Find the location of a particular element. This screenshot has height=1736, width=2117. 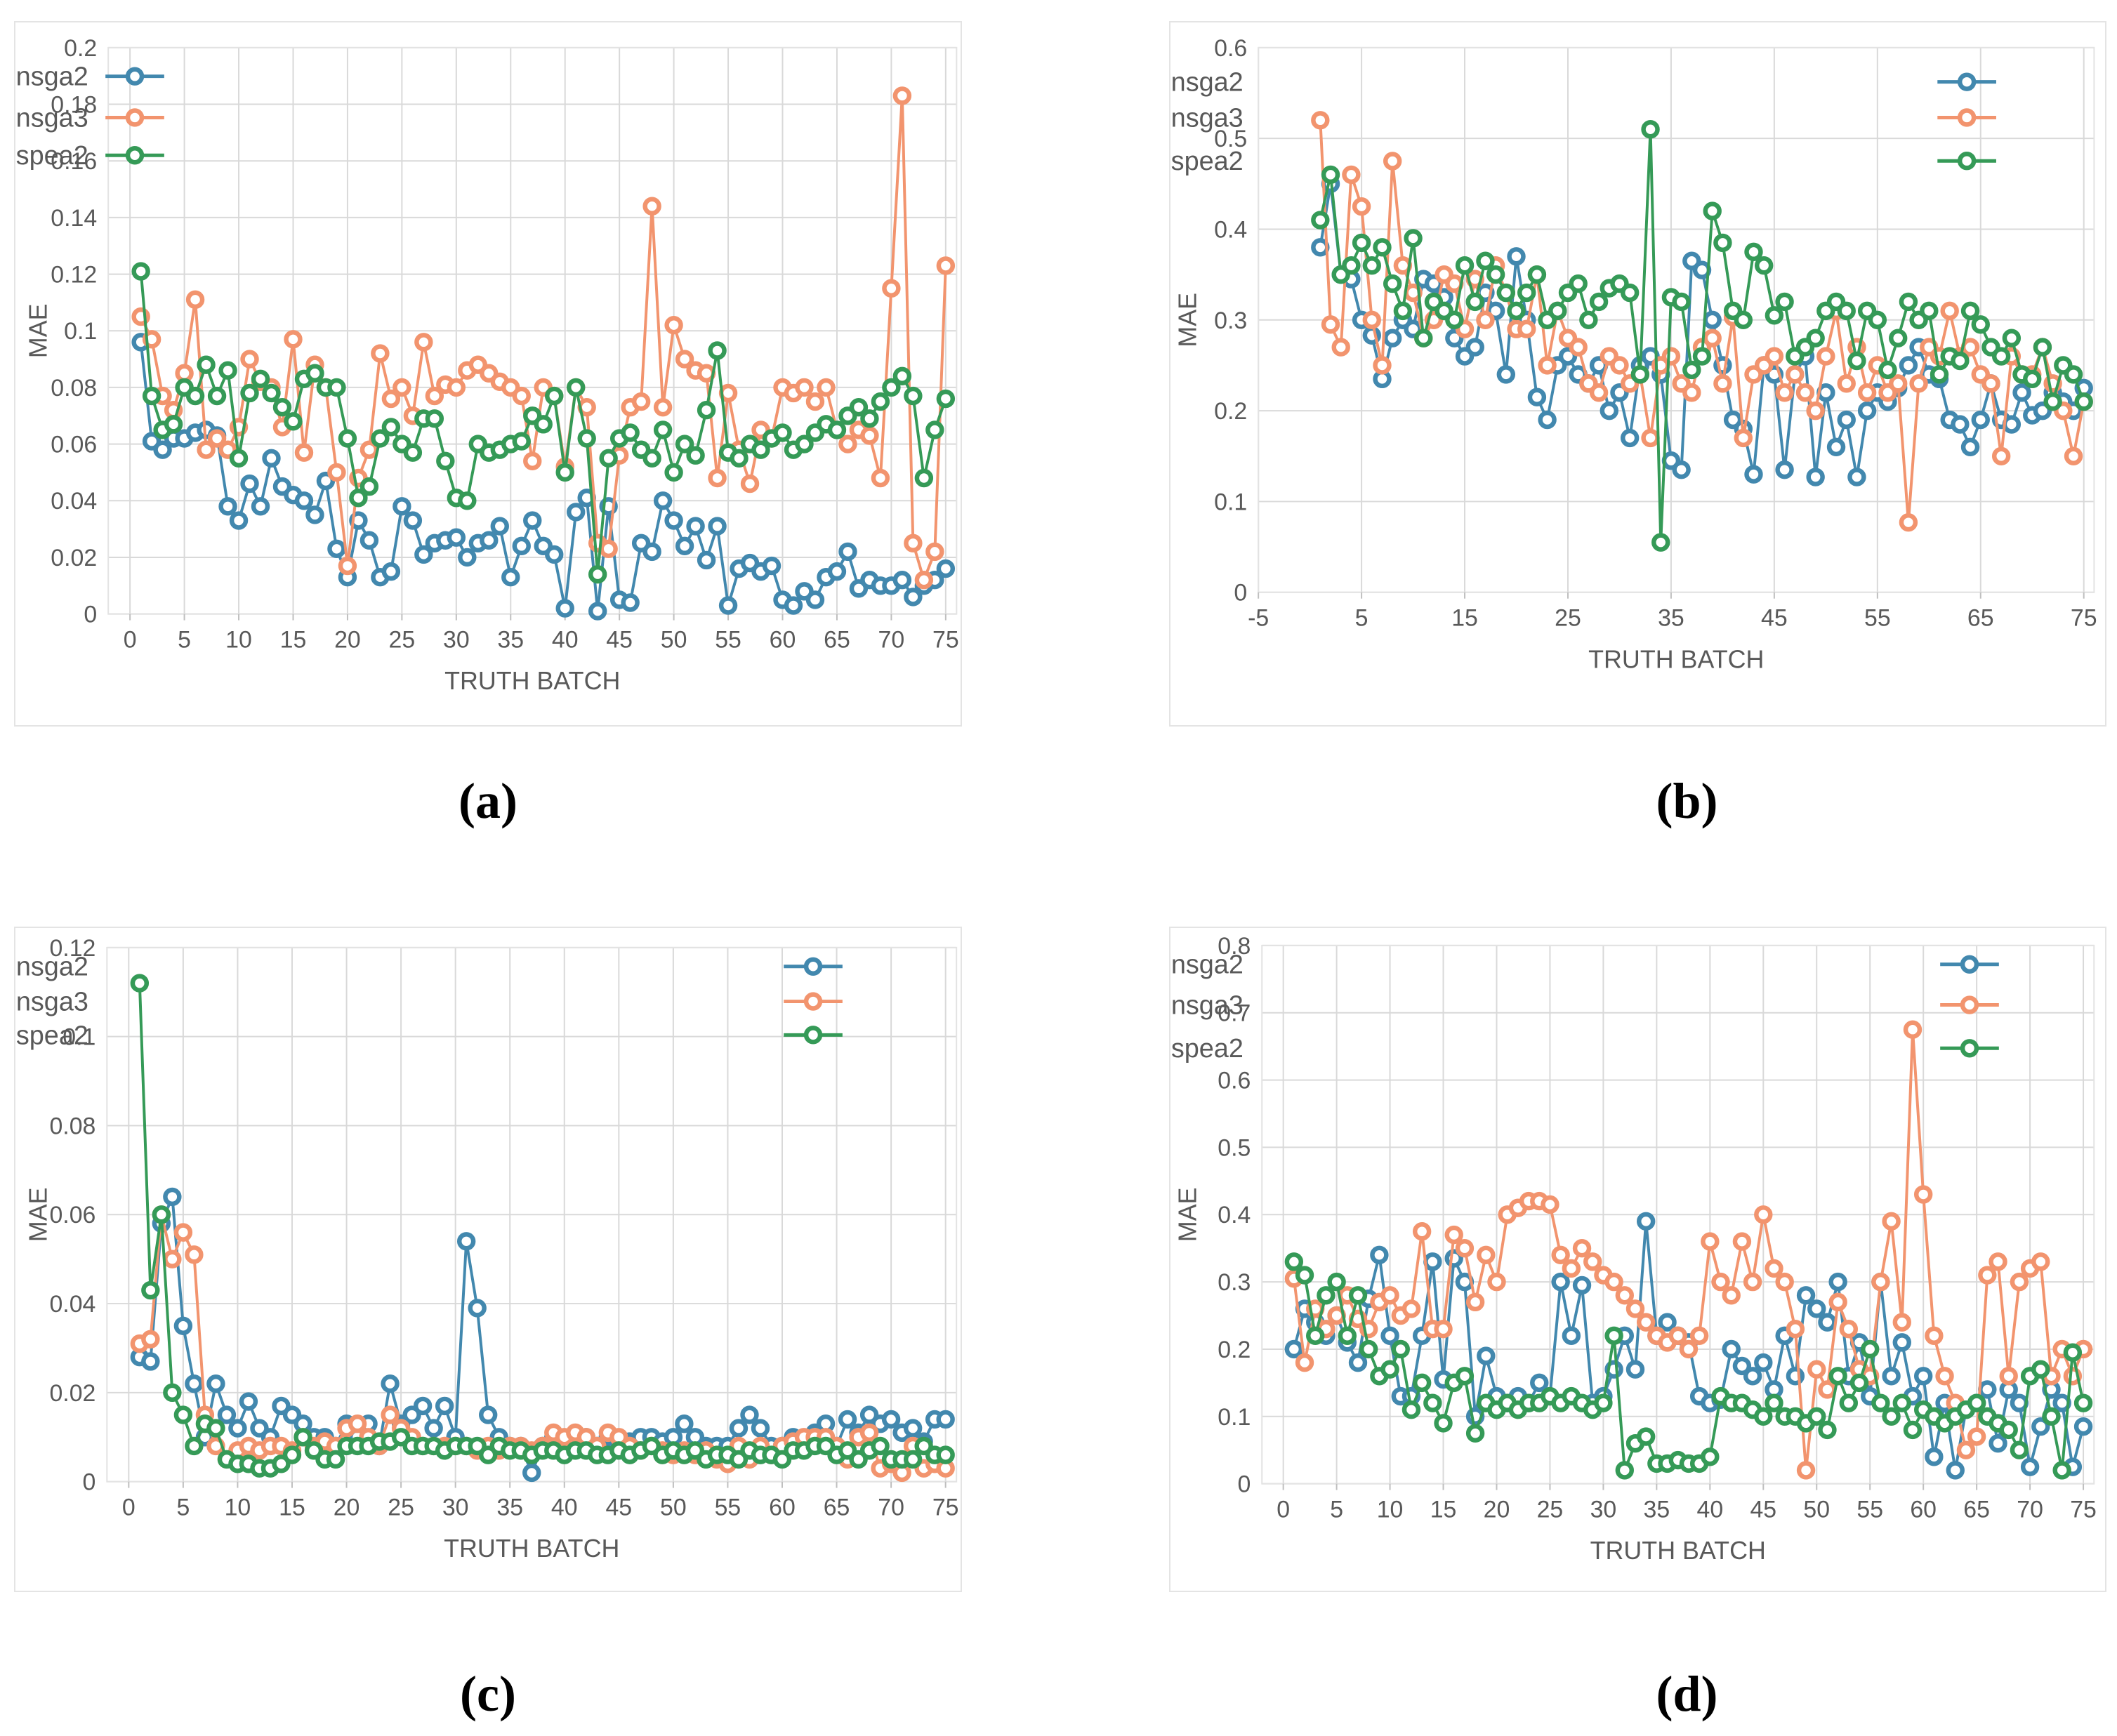

svg-text: 50 is located at coordinates (674, 1507).